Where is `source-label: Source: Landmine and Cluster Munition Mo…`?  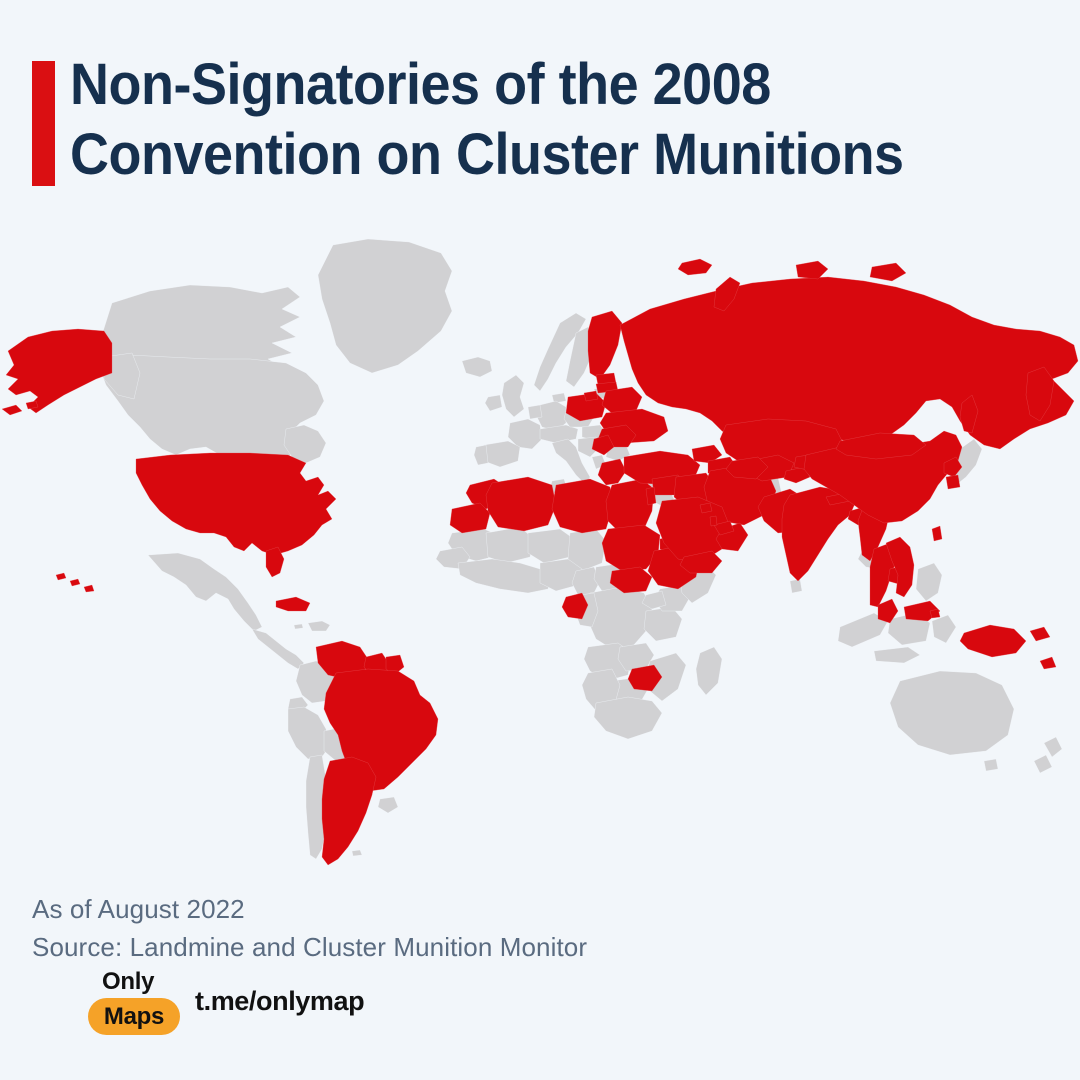
source-label: Source: Landmine and Cluster Munition Mo… is located at coordinates (310, 947).